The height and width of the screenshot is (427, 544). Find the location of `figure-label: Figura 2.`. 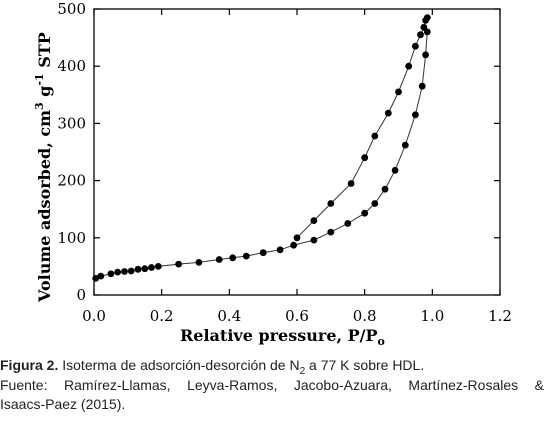

figure-label: Figura 2. is located at coordinates (29, 365).